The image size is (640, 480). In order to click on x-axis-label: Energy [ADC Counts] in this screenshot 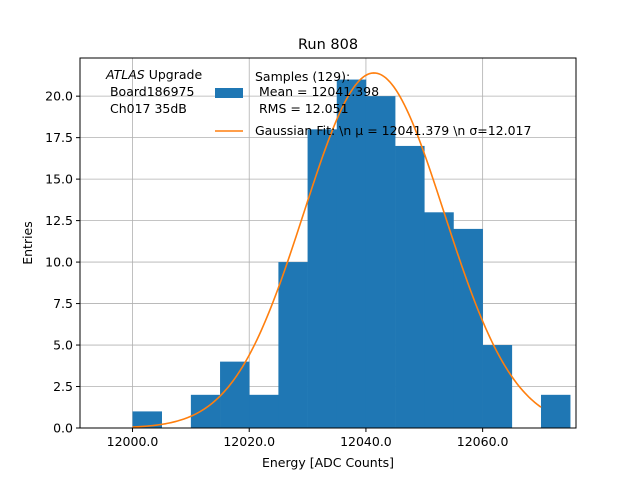, I will do `click(328, 462)`.